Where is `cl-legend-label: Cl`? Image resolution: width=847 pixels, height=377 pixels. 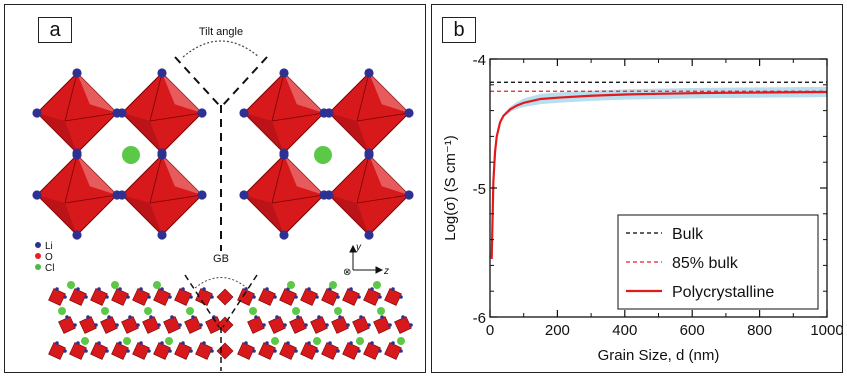
cl-legend-label: Cl is located at coordinates (49, 268).